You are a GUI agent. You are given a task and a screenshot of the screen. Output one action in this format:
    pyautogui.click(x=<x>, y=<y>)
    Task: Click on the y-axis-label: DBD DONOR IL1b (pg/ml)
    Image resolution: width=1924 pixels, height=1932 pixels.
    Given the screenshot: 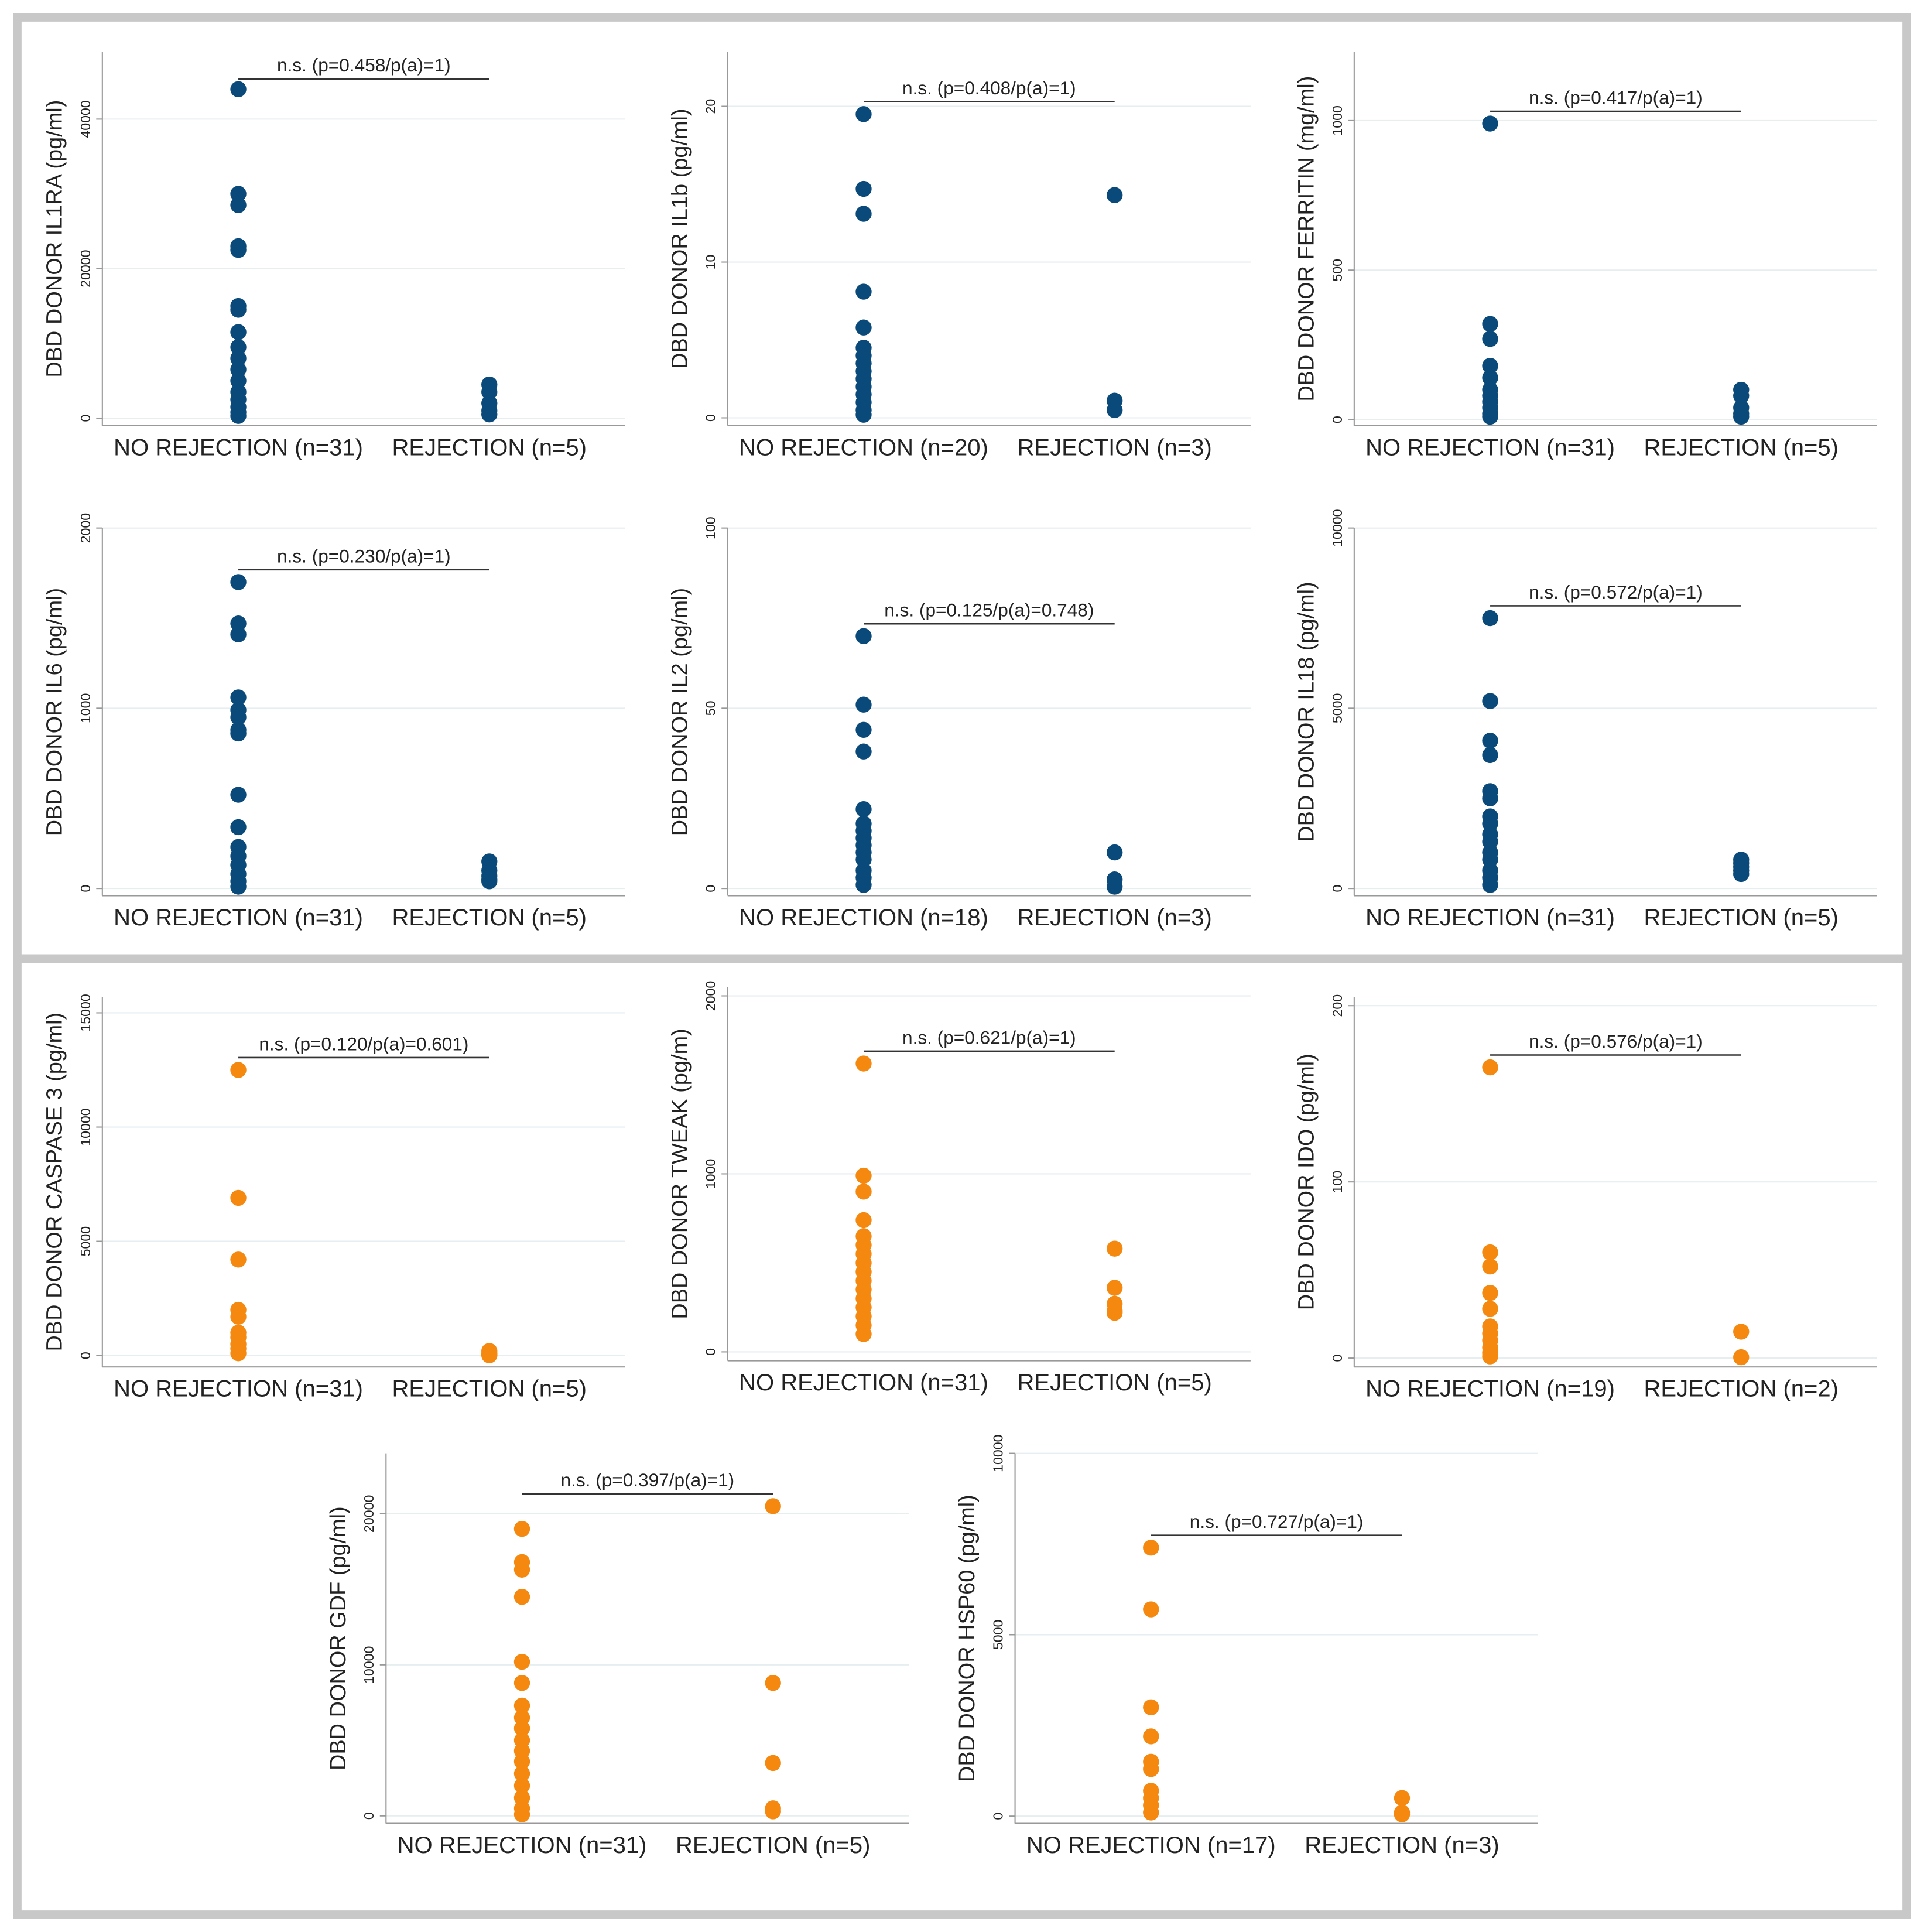 What is the action you would take?
    pyautogui.click(x=679, y=238)
    